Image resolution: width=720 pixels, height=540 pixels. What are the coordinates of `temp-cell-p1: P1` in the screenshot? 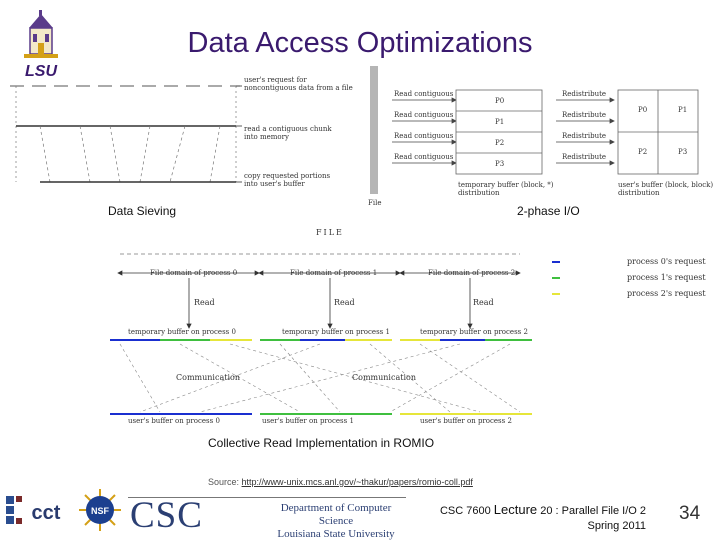 It's located at (500, 122).